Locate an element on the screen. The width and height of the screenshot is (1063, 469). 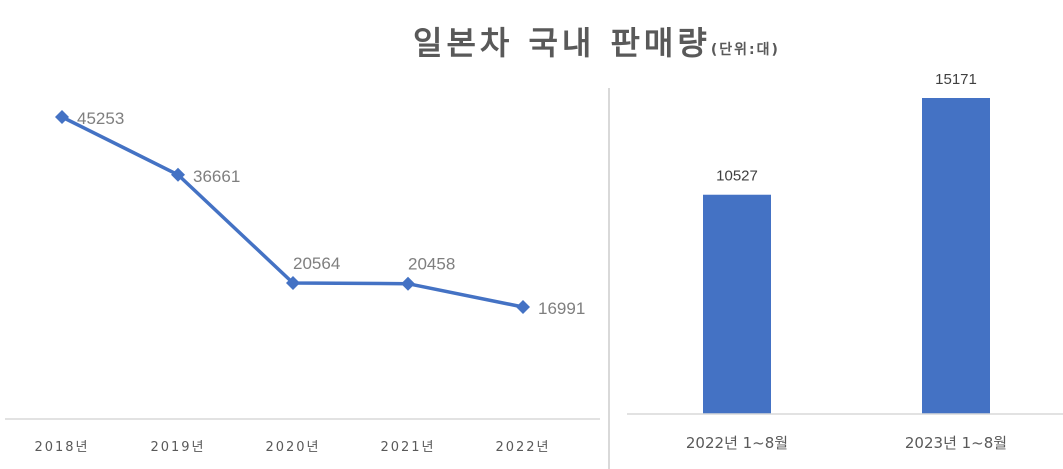
line-data-label: 20458 is located at coordinates (431, 264).